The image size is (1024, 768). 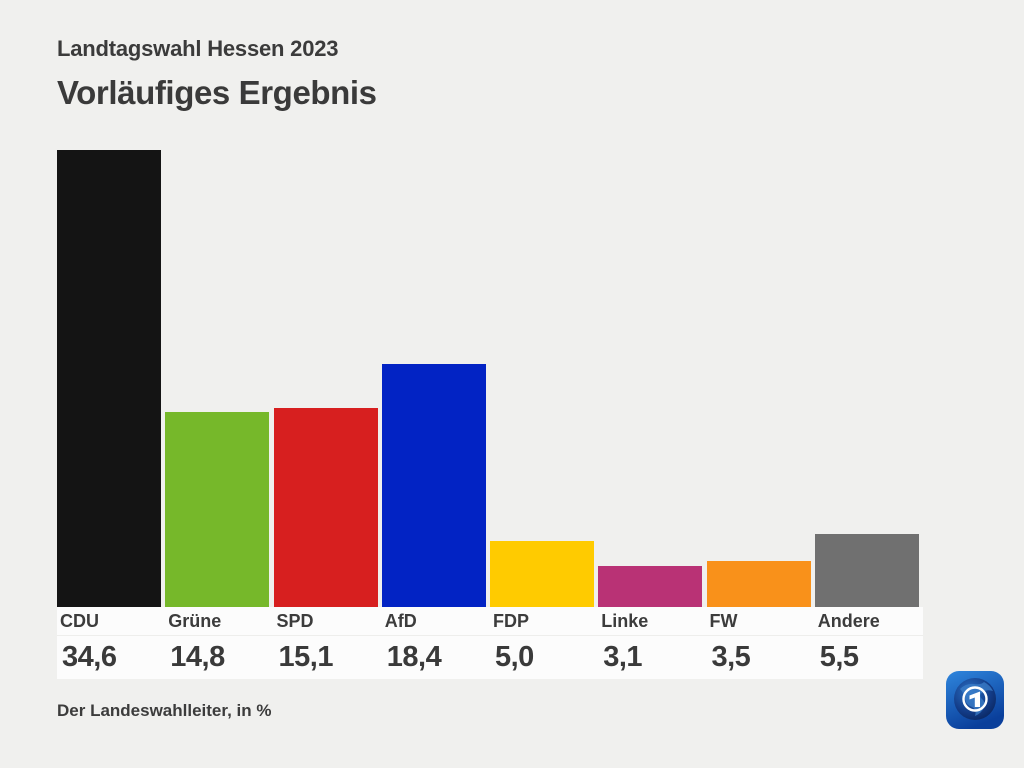 I want to click on chart-kicker: Landtagswahl Hessen 2023, so click(x=198, y=48).